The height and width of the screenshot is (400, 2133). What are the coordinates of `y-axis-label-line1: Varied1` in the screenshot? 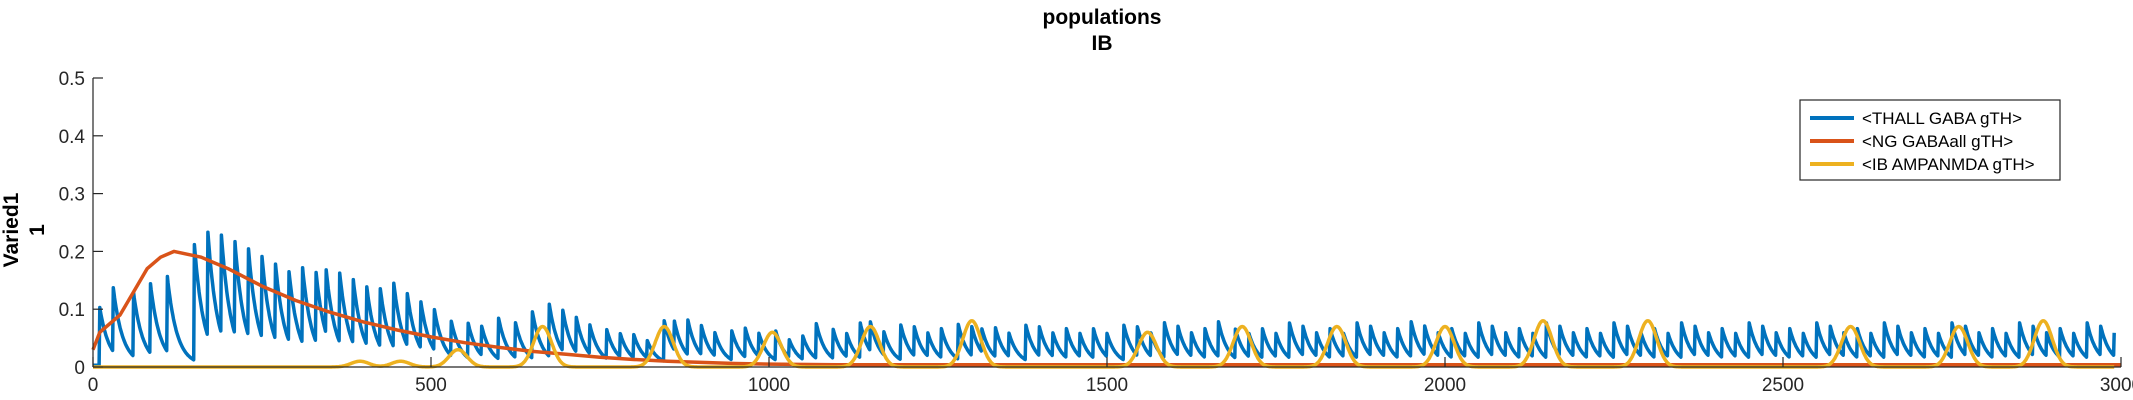 It's located at (11, 229).